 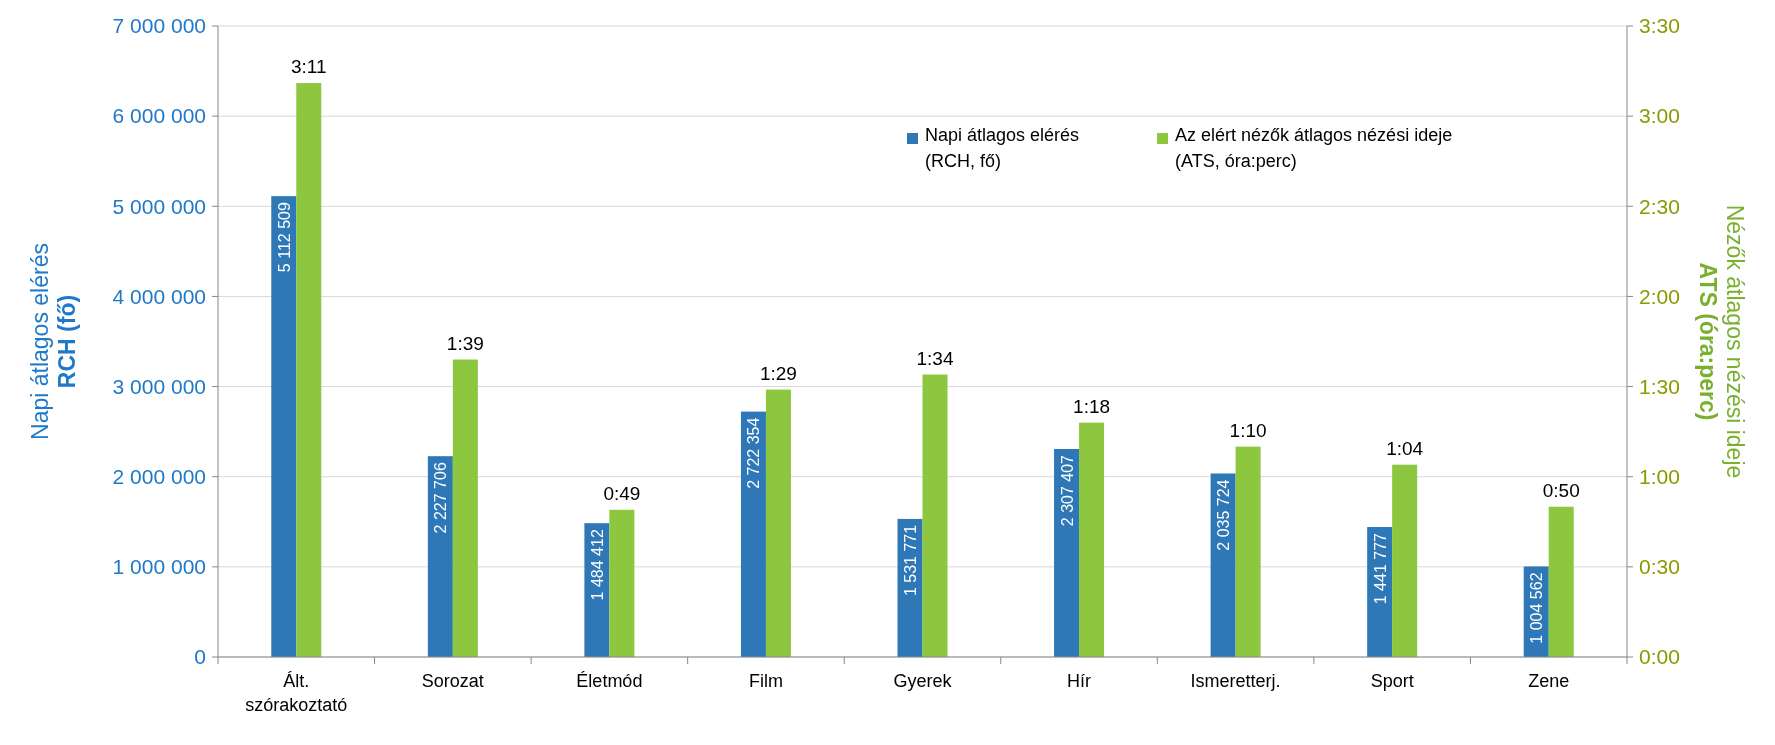 What do you see at coordinates (1659, 477) in the screenshot?
I see `y2-tick-label: 1:00` at bounding box center [1659, 477].